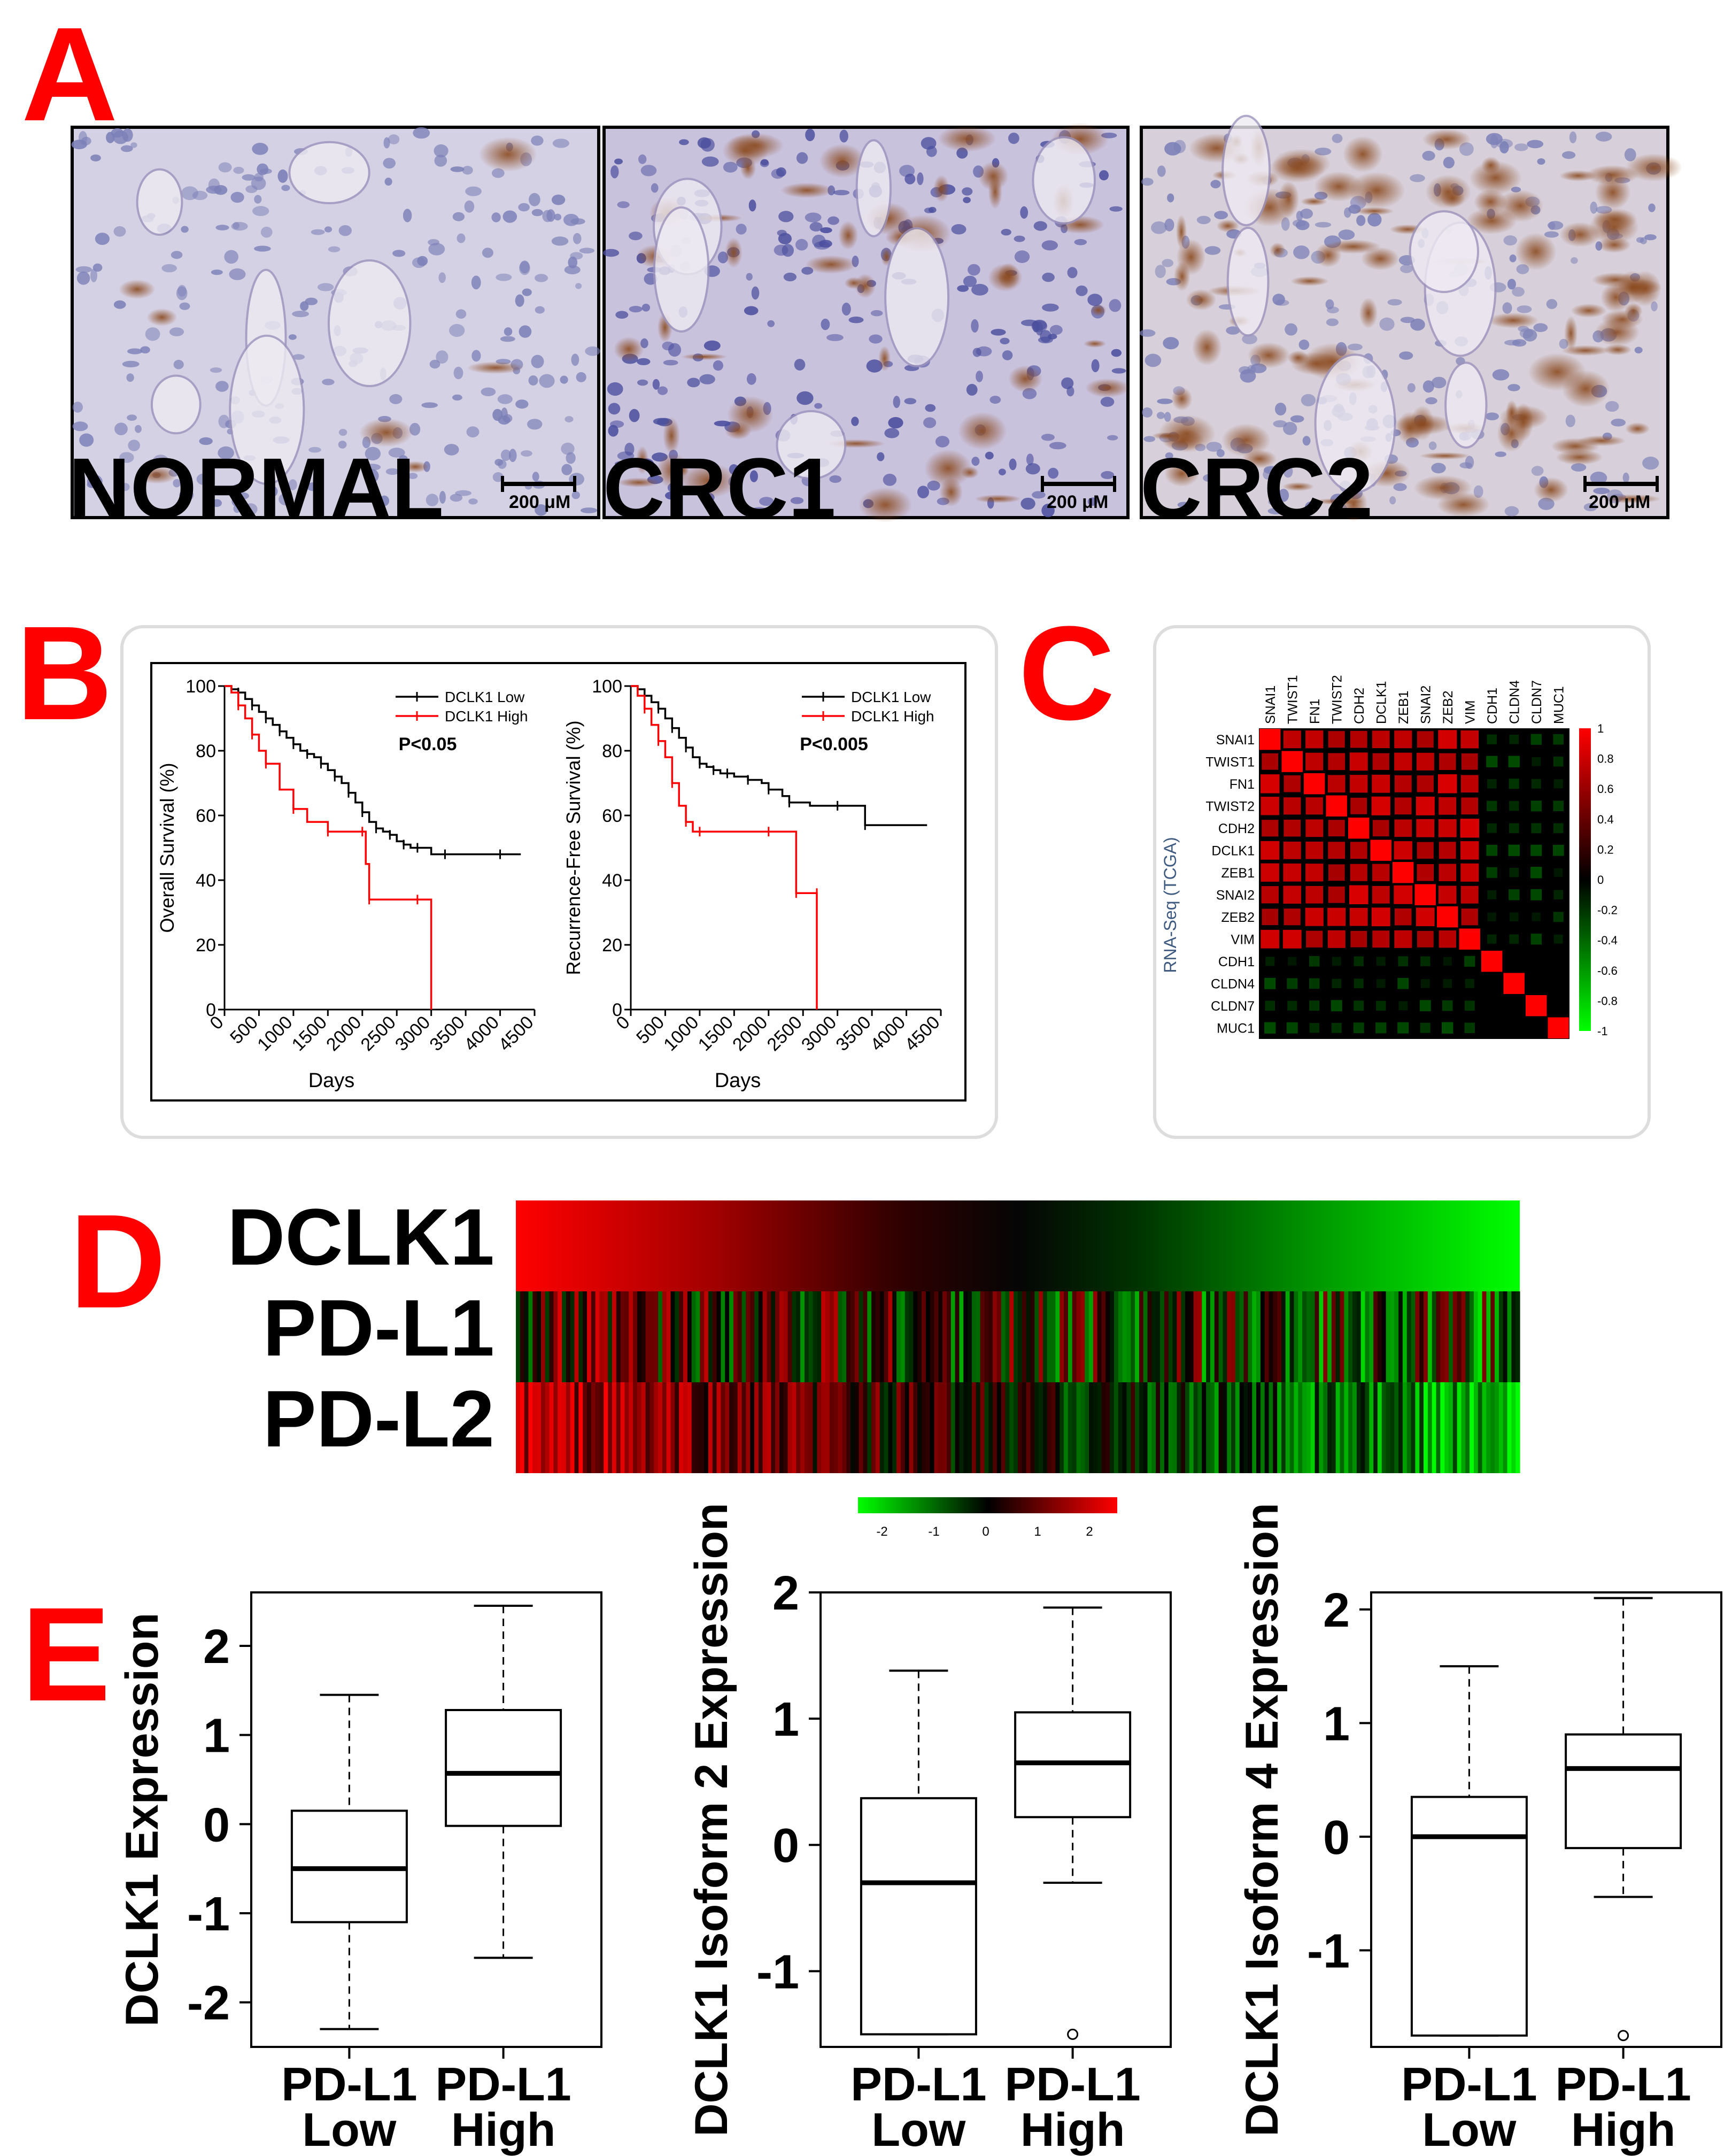 Image resolution: width=1732 pixels, height=2156 pixels. I want to click on colorbar, so click(1585, 879).